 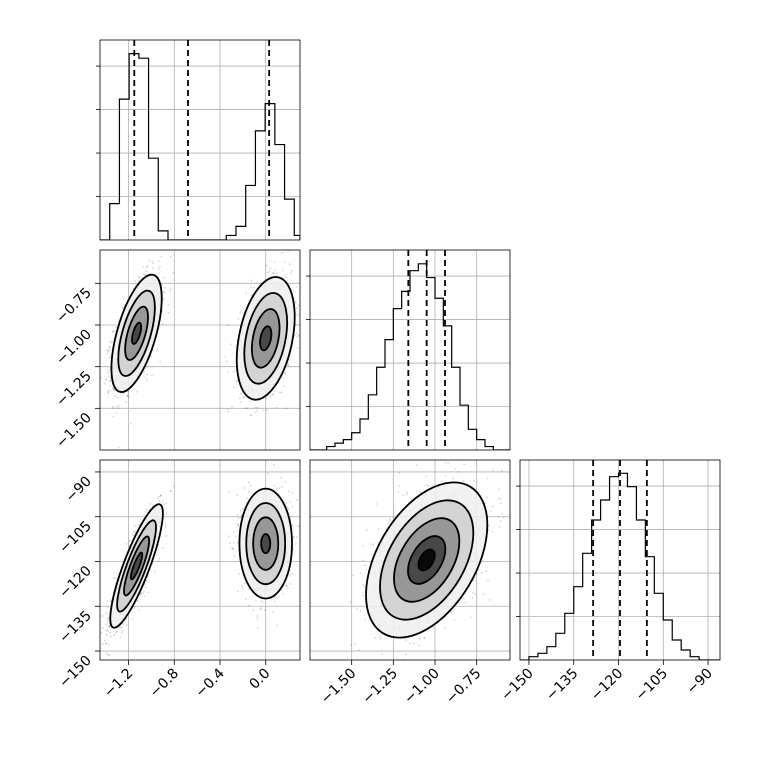 What do you see at coordinates (75, 582) in the screenshot?
I see `y-tick-label-p2-2: −120` at bounding box center [75, 582].